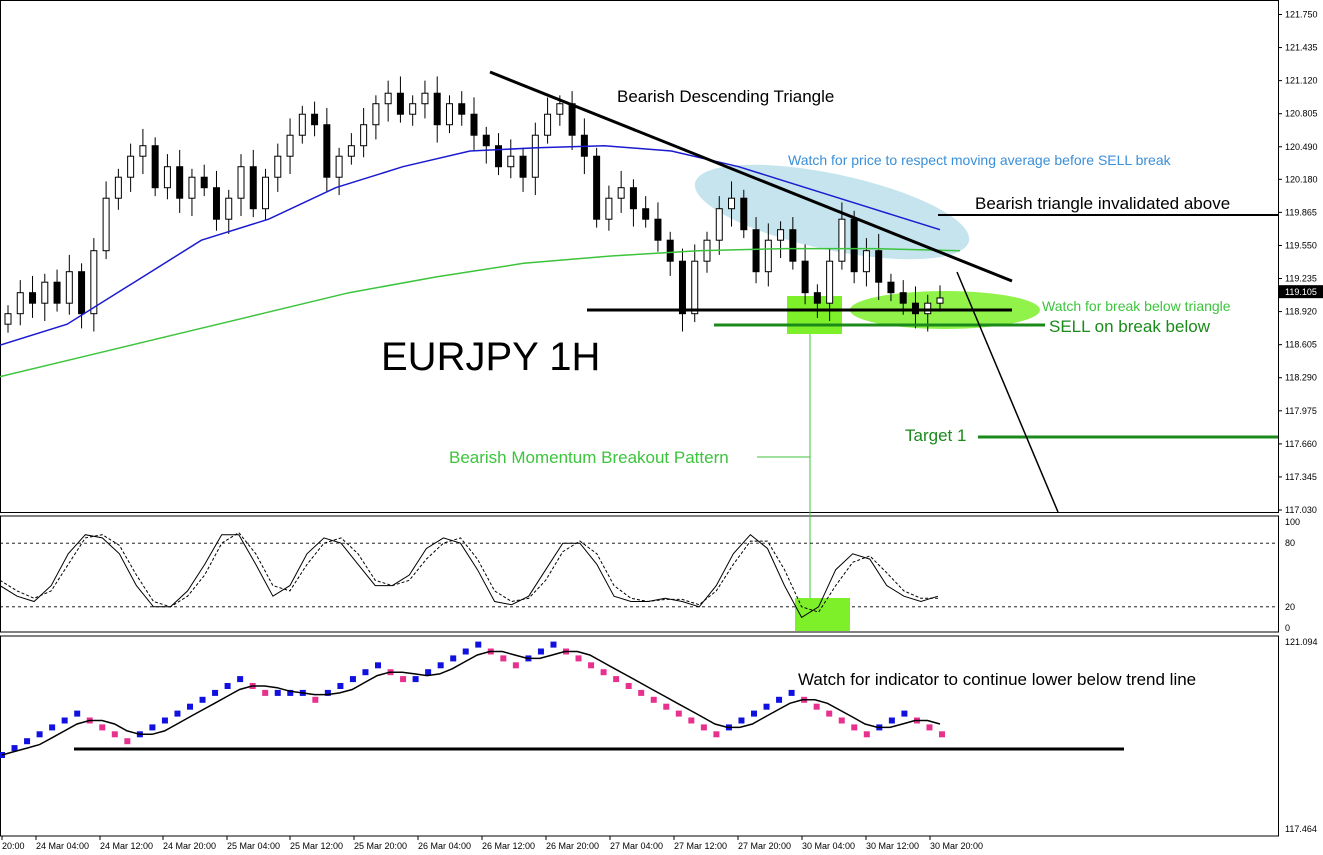  What do you see at coordinates (1136, 306) in the screenshot?
I see `break-watch-annotation: Watch for break below triangle` at bounding box center [1136, 306].